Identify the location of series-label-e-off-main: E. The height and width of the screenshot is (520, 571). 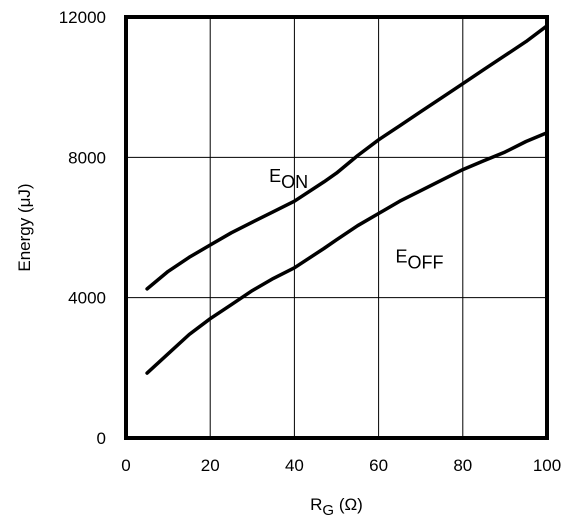
(401, 257).